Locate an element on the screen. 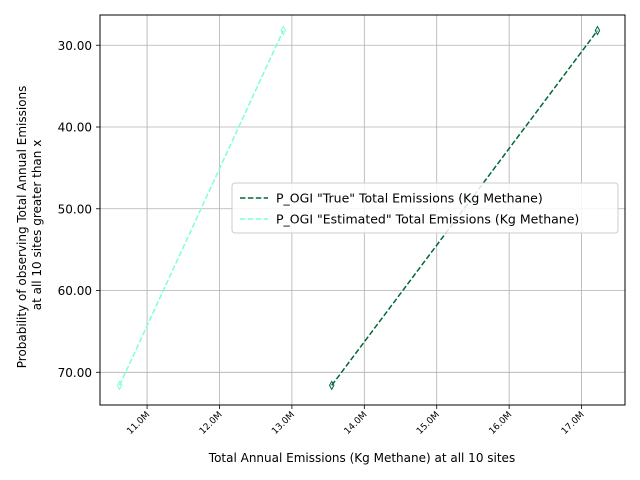 The height and width of the screenshot is (480, 640). x-tick-label: 13.0M is located at coordinates (283, 423).